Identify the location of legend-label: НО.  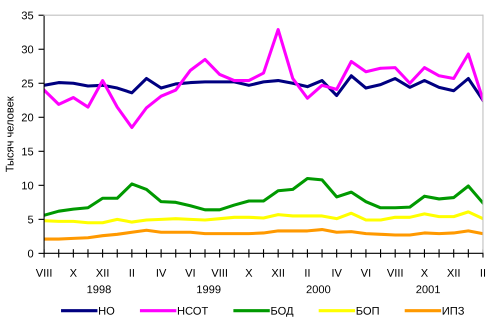
(106, 310).